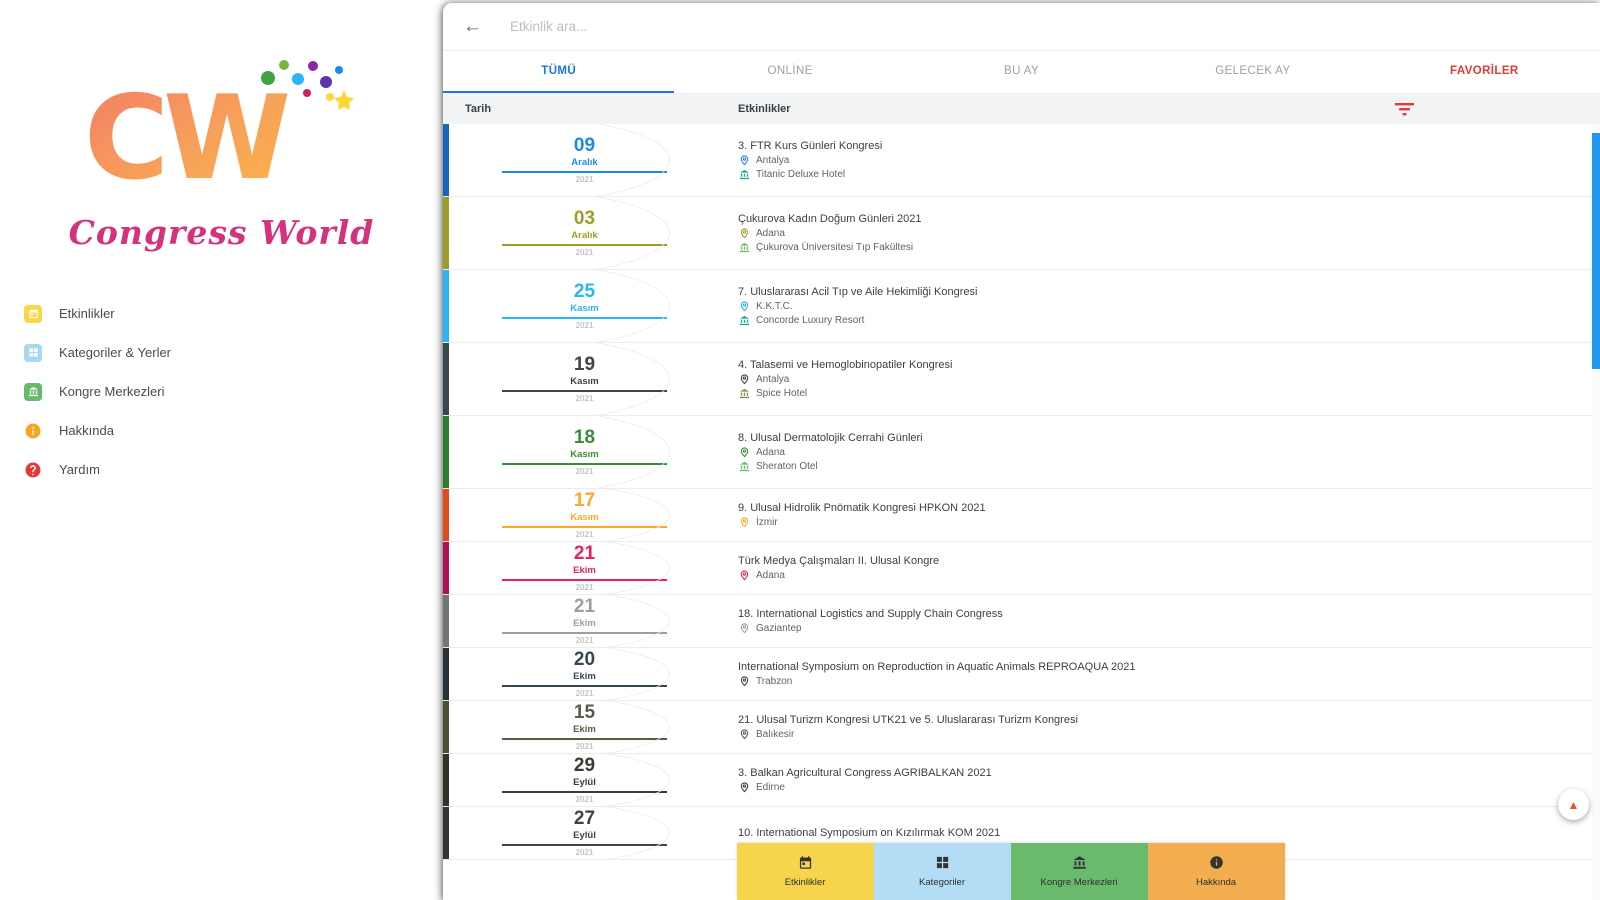 The height and width of the screenshot is (900, 1600). What do you see at coordinates (770, 787) in the screenshot?
I see `event-city: Edirne` at bounding box center [770, 787].